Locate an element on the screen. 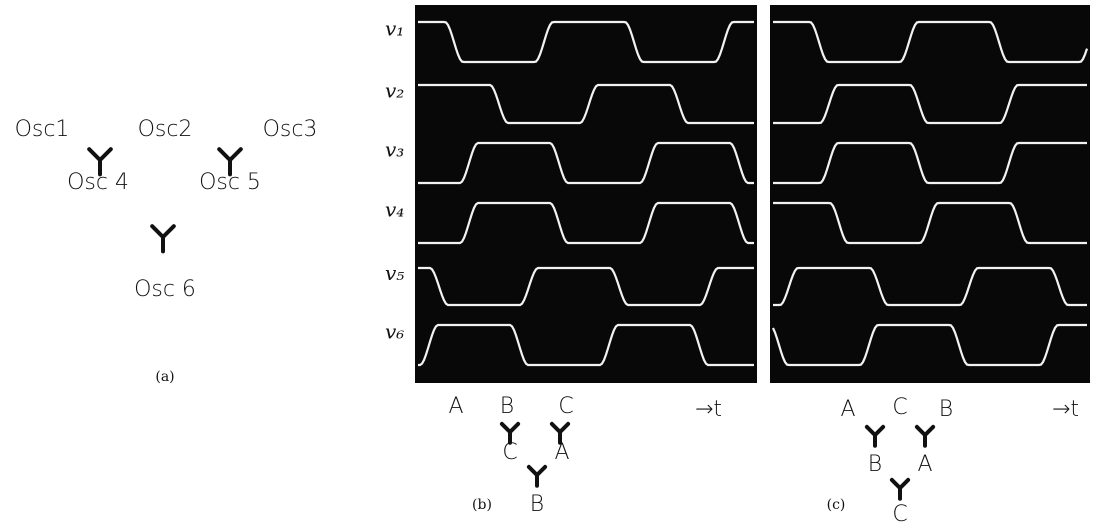 This screenshot has height=524, width=1097. trace-label: v₄ is located at coordinates (394, 210).